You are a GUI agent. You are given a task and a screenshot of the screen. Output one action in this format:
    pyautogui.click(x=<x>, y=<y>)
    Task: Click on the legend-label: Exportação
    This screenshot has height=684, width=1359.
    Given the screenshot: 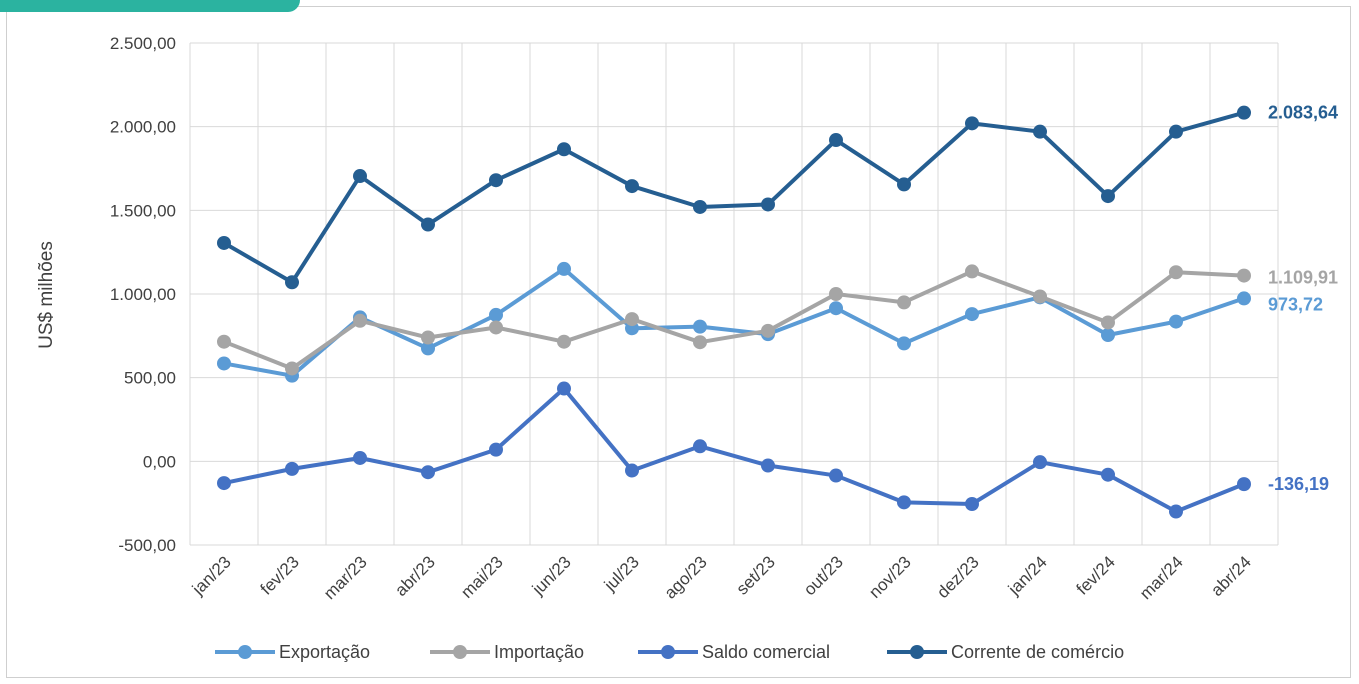 What is the action you would take?
    pyautogui.click(x=324, y=652)
    